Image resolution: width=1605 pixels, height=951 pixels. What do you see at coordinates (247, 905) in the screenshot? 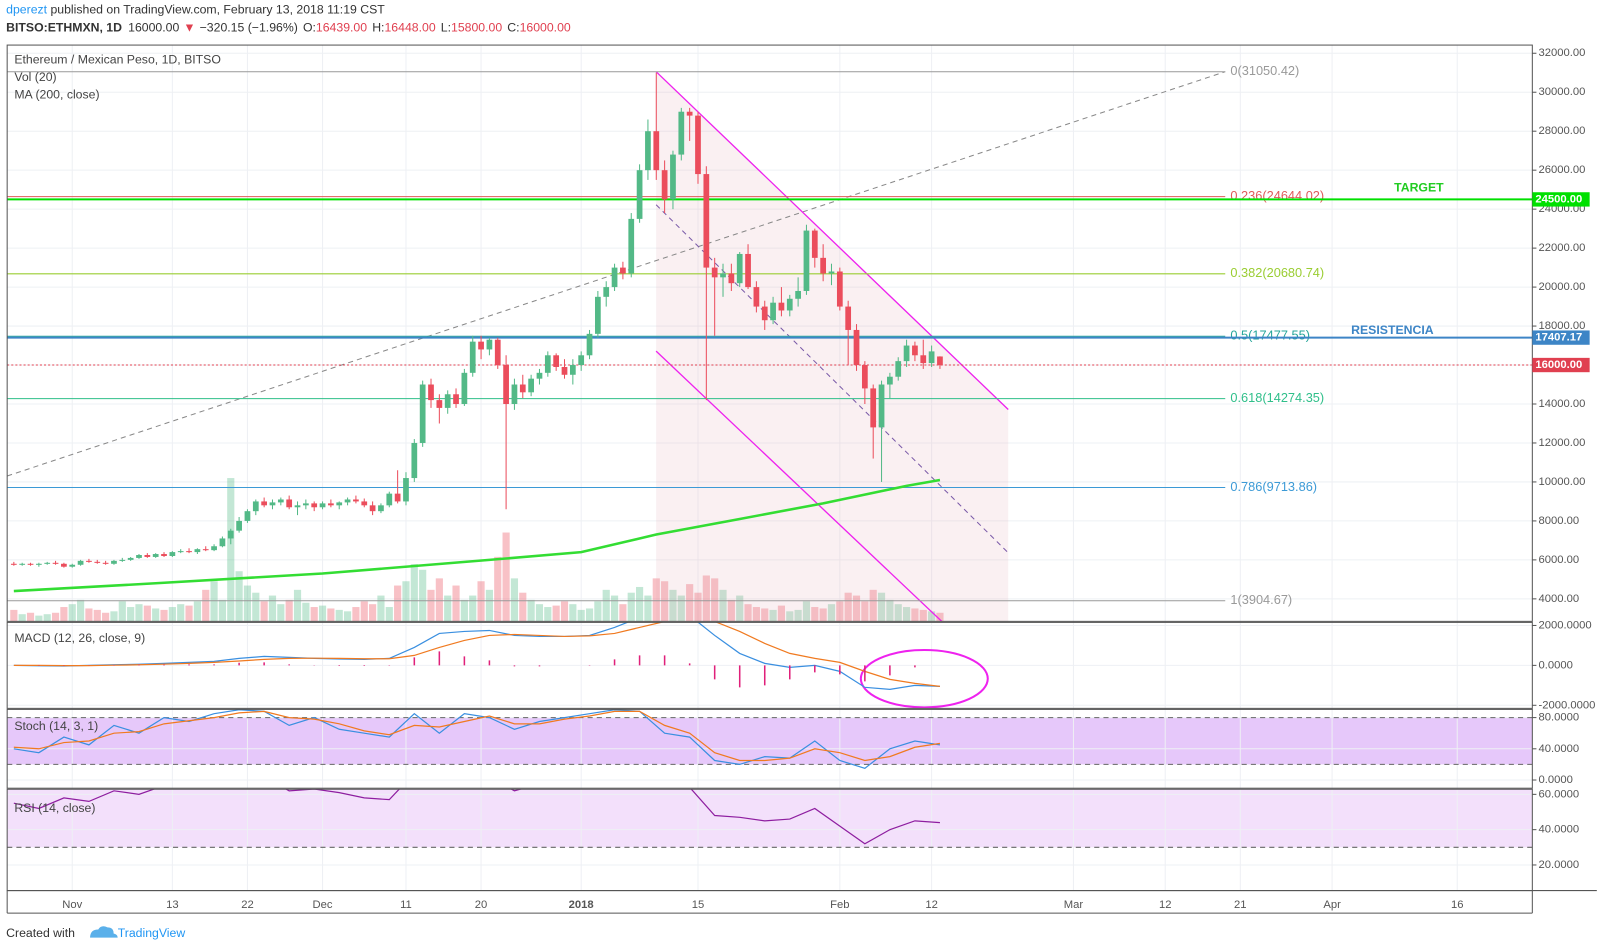
I see `x-tick-label: 22` at bounding box center [247, 905].